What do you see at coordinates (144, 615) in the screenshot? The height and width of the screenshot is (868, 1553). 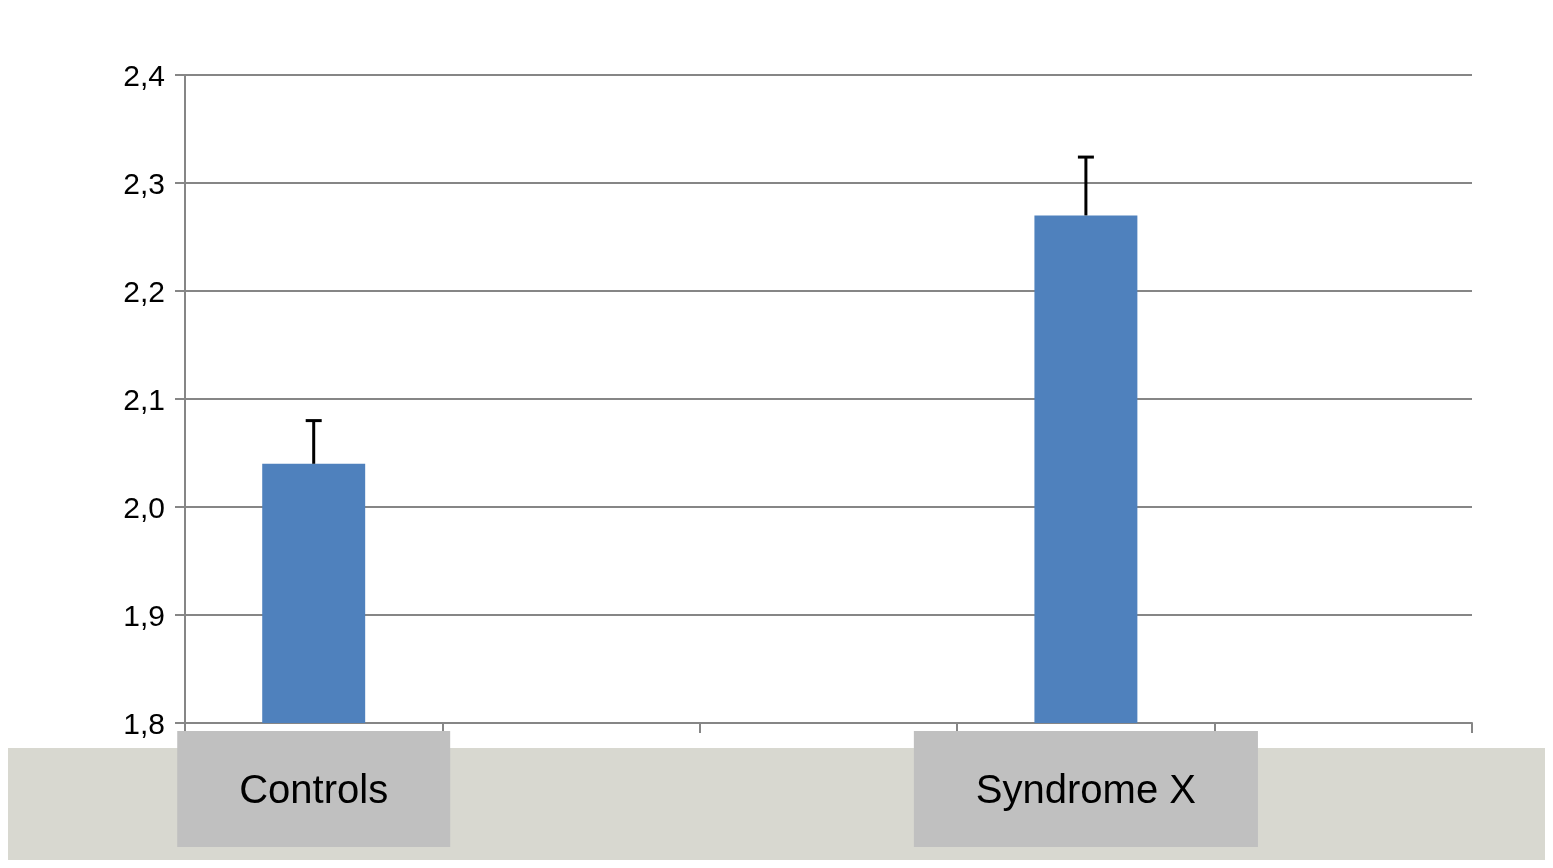 I see `y-tick-label: 1,9` at bounding box center [144, 615].